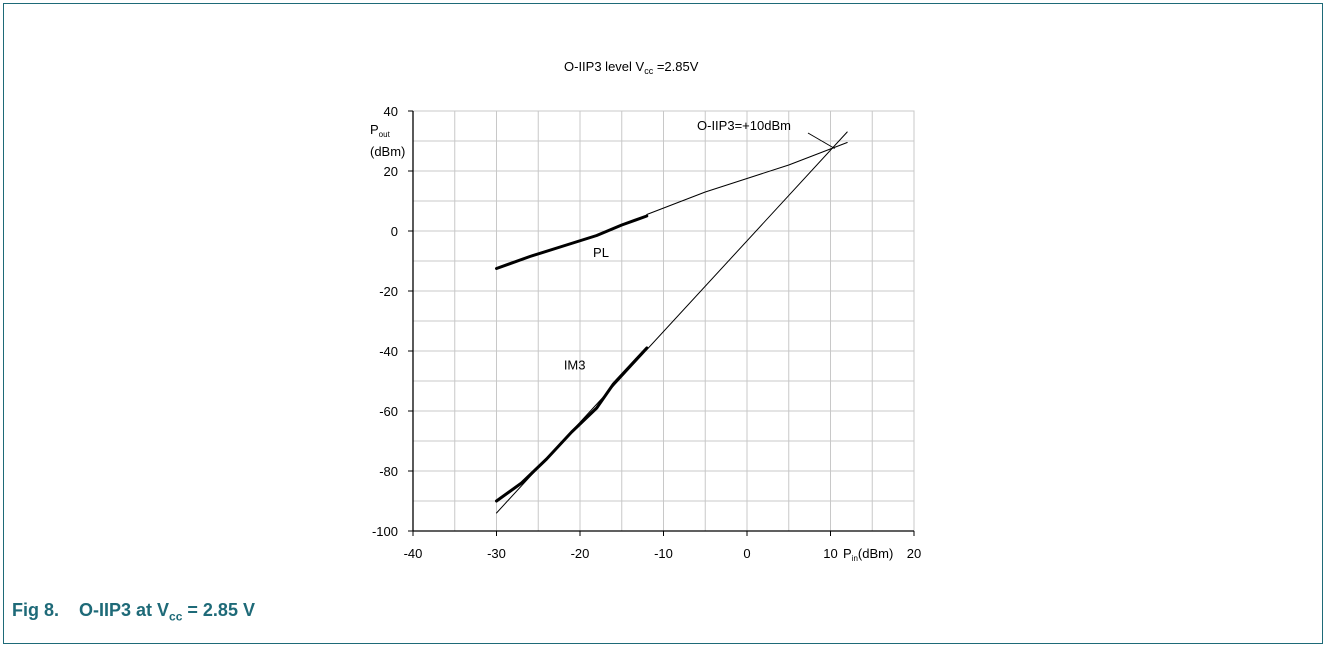 This screenshot has width=1328, height=648. I want to click on y-tick-label: -20, so click(388, 291).